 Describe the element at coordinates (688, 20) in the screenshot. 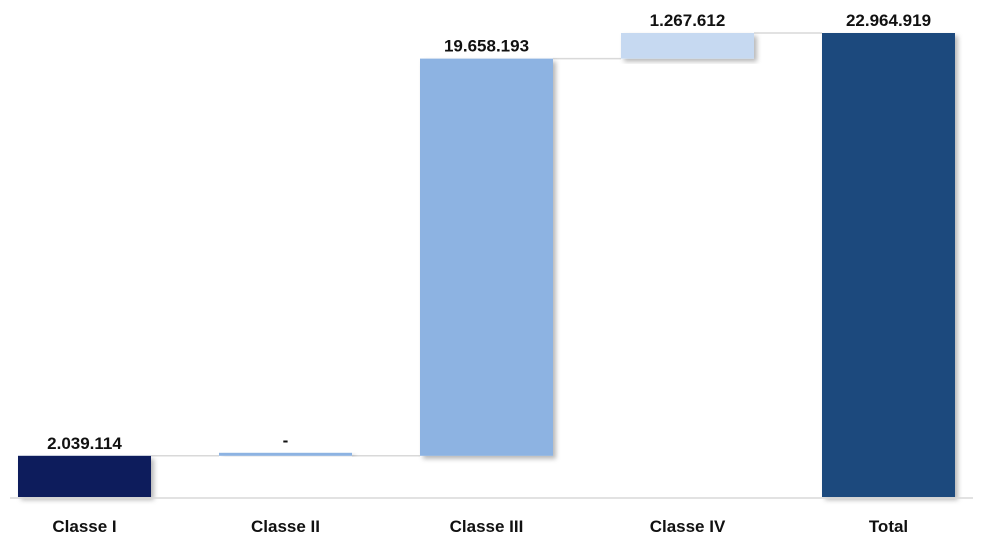

I see `value-label-classe-iv: 1.267.612` at that location.